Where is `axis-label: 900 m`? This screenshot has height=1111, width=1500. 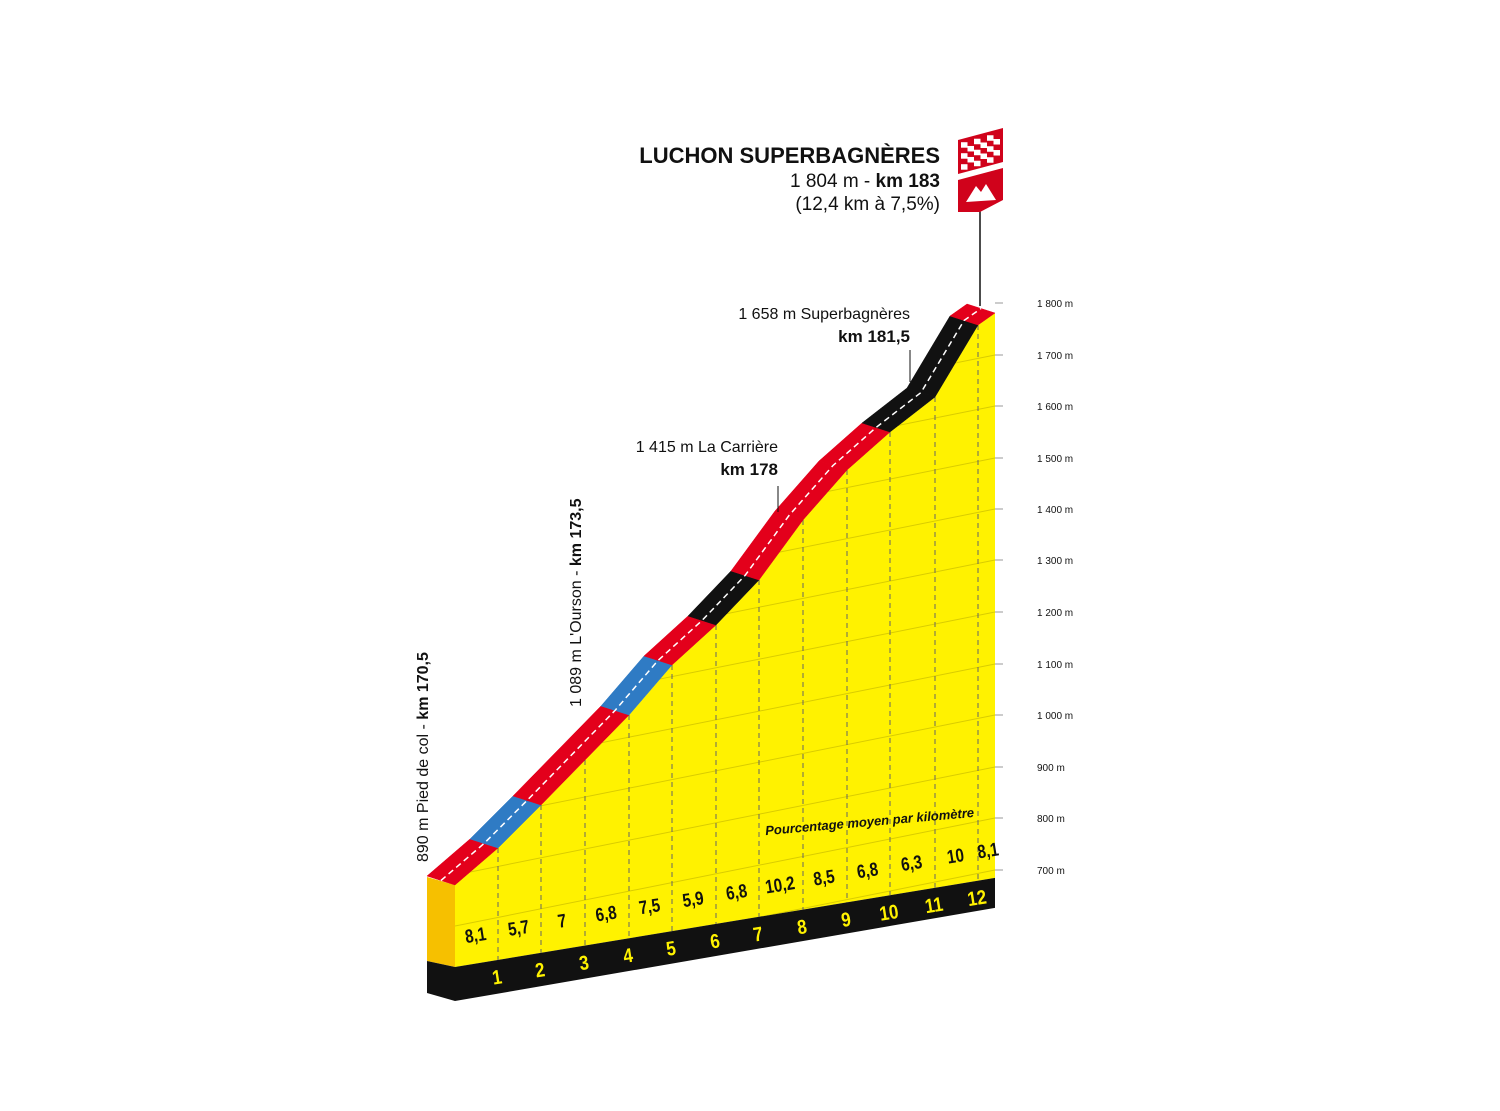 axis-label: 900 m is located at coordinates (1051, 768).